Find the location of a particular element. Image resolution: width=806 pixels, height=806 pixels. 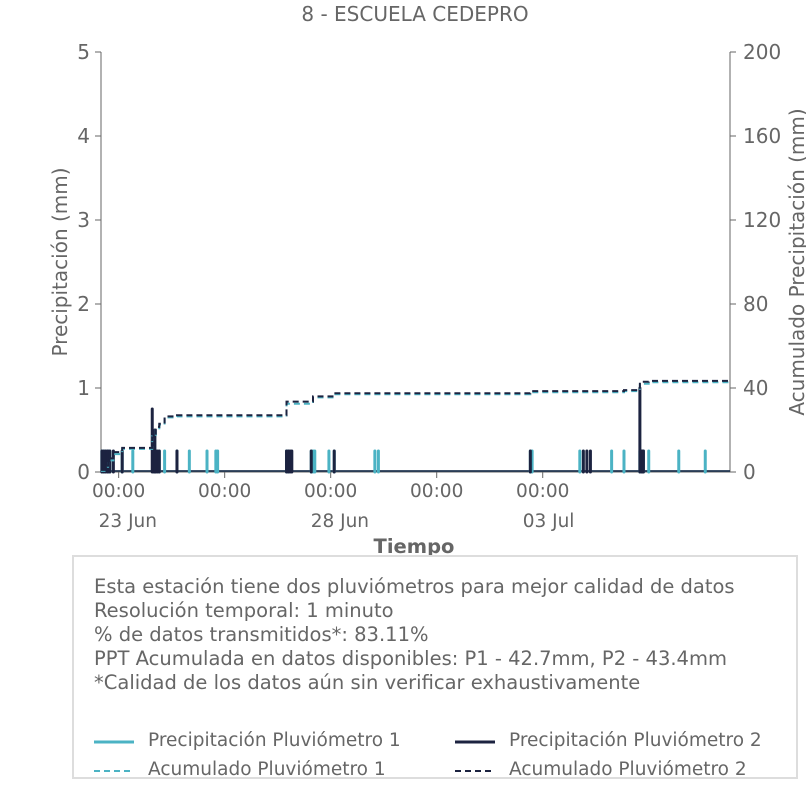

y-tick-label: 5 is located at coordinates (83, 52).